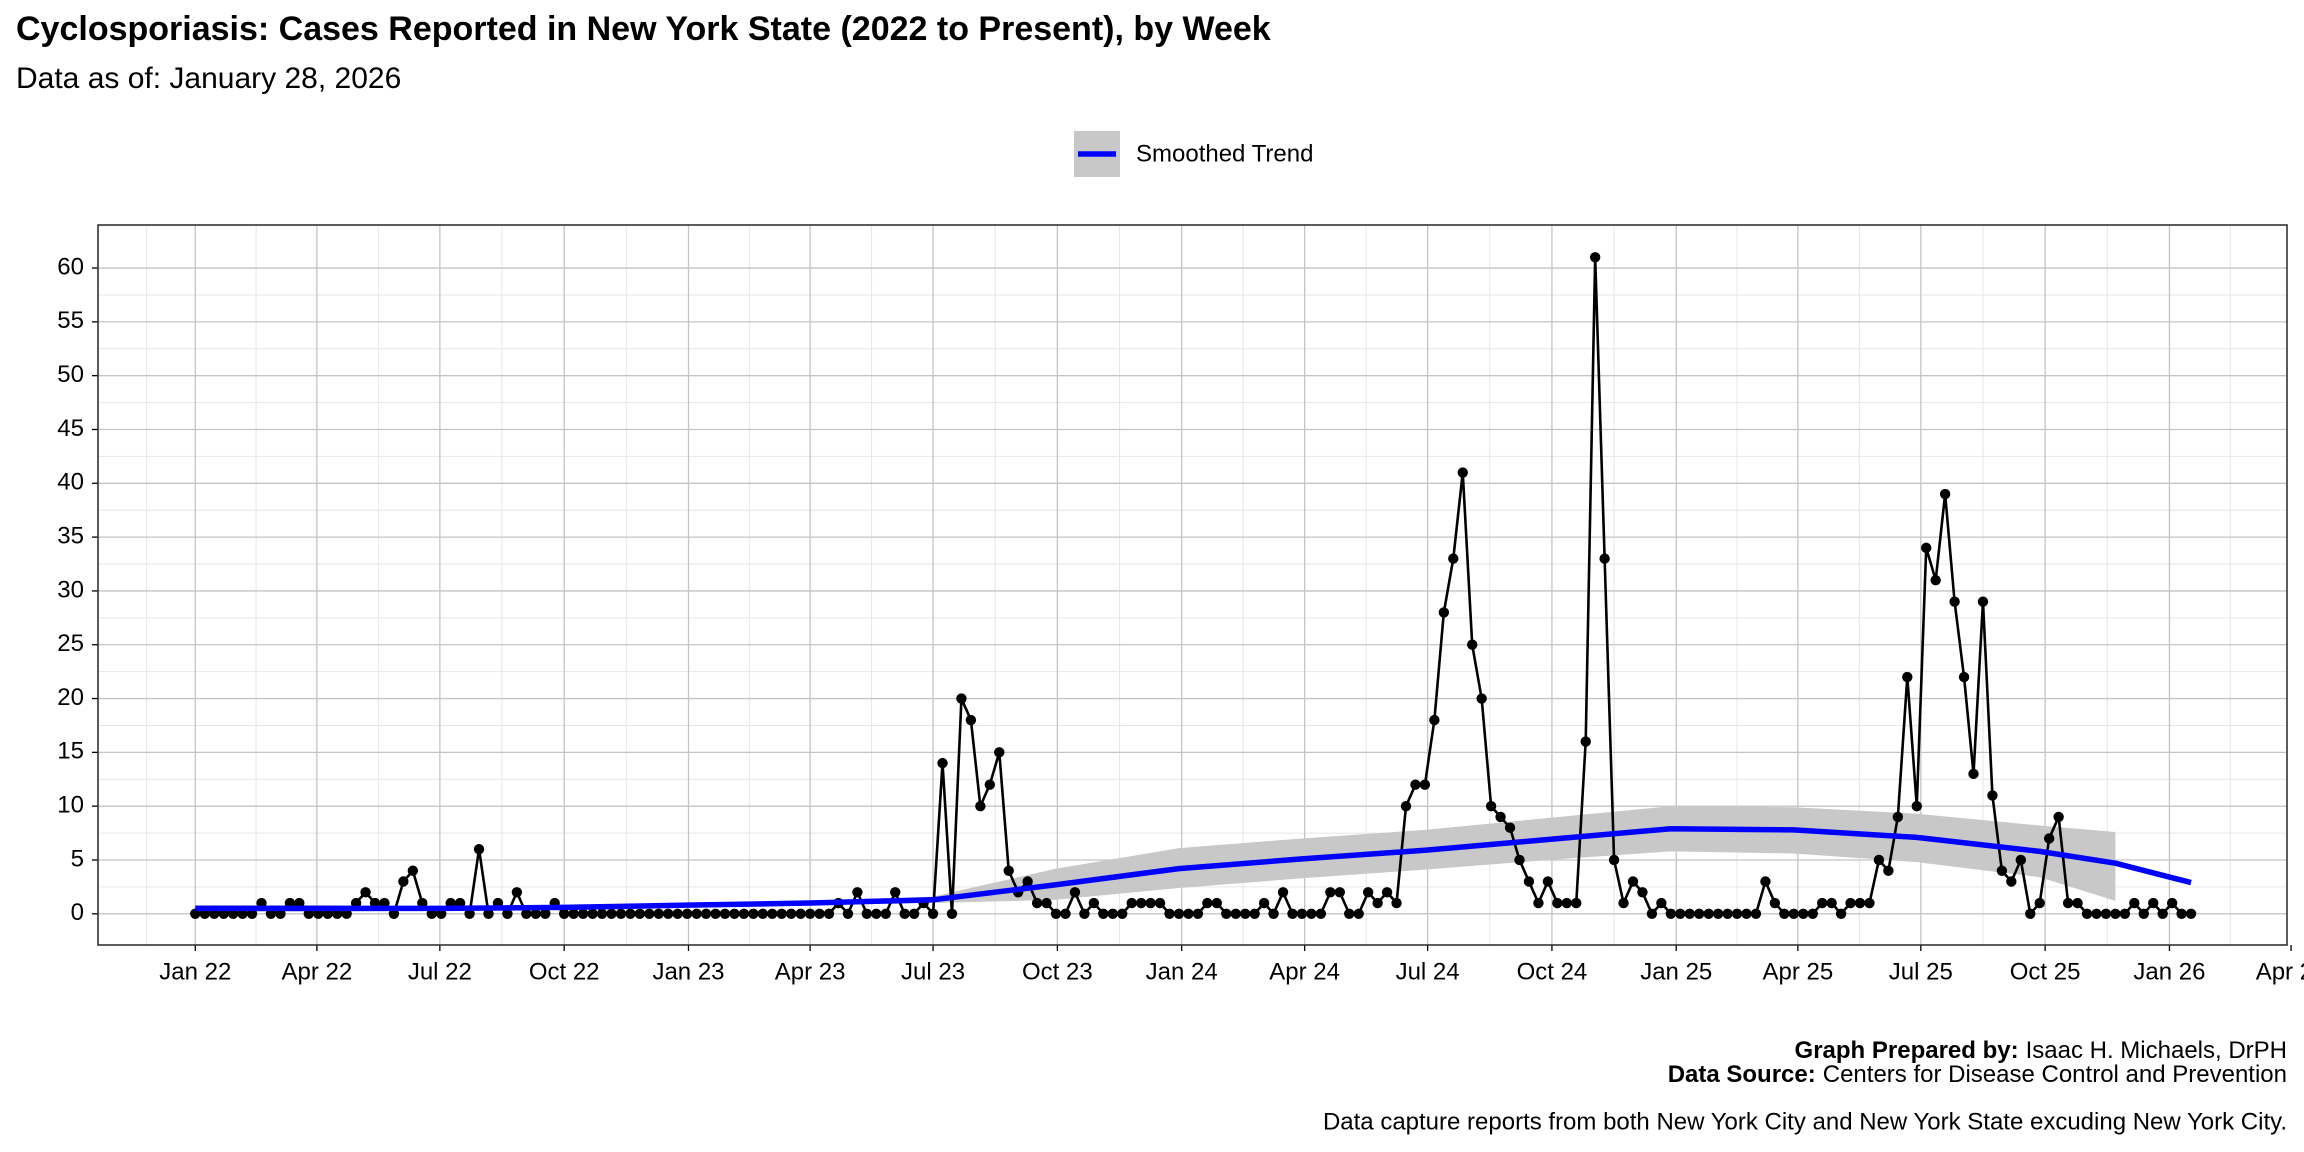 The image size is (2304, 1152). What do you see at coordinates (1907, 1050) in the screenshot?
I see `prepared-label: Graph Prepared by:` at bounding box center [1907, 1050].